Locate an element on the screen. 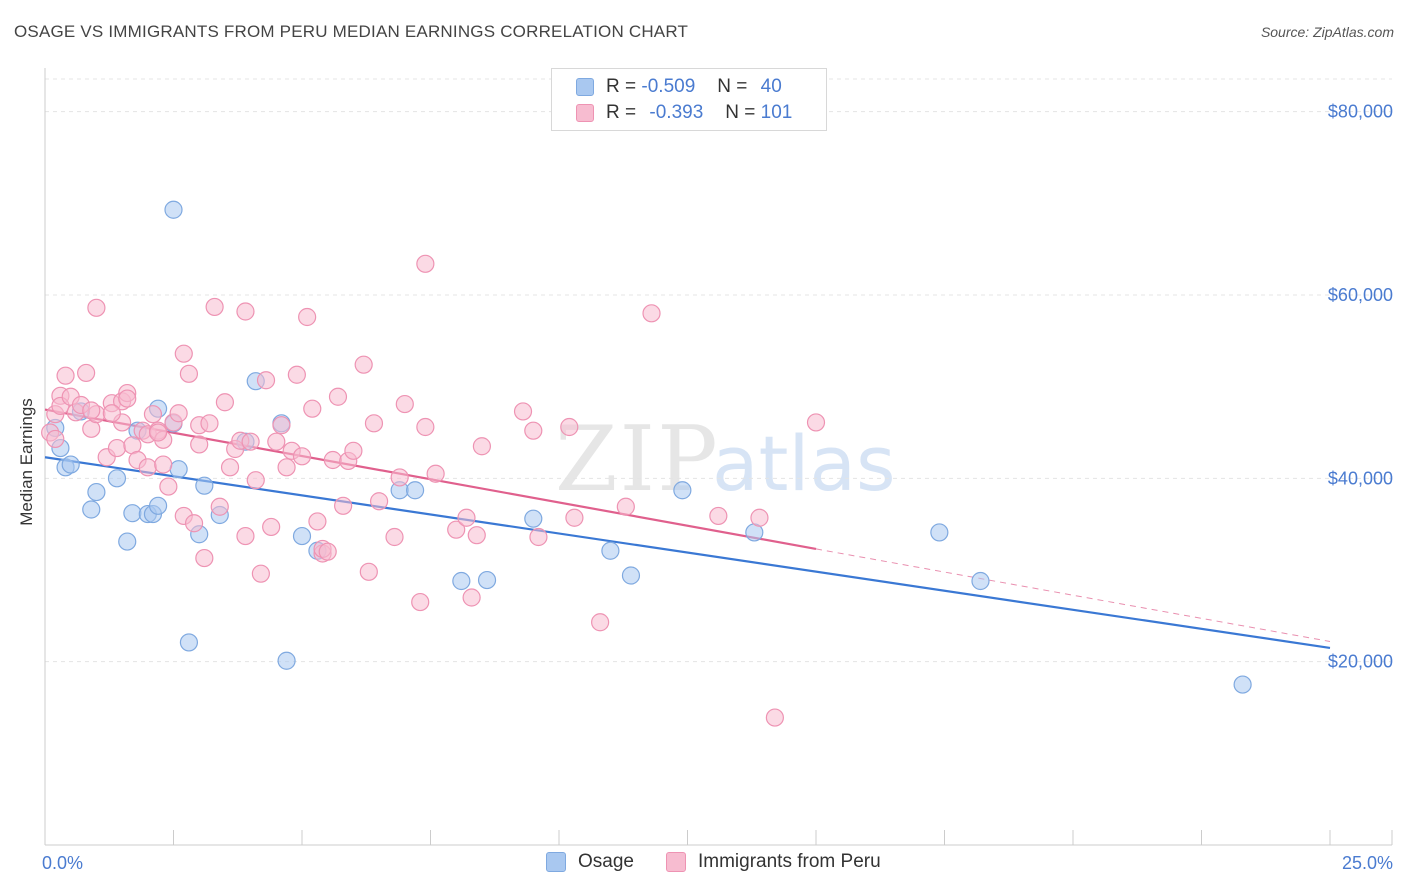 This screenshot has height=892, width=1406. y-axis-label: Median Earnings is located at coordinates (26, 462).